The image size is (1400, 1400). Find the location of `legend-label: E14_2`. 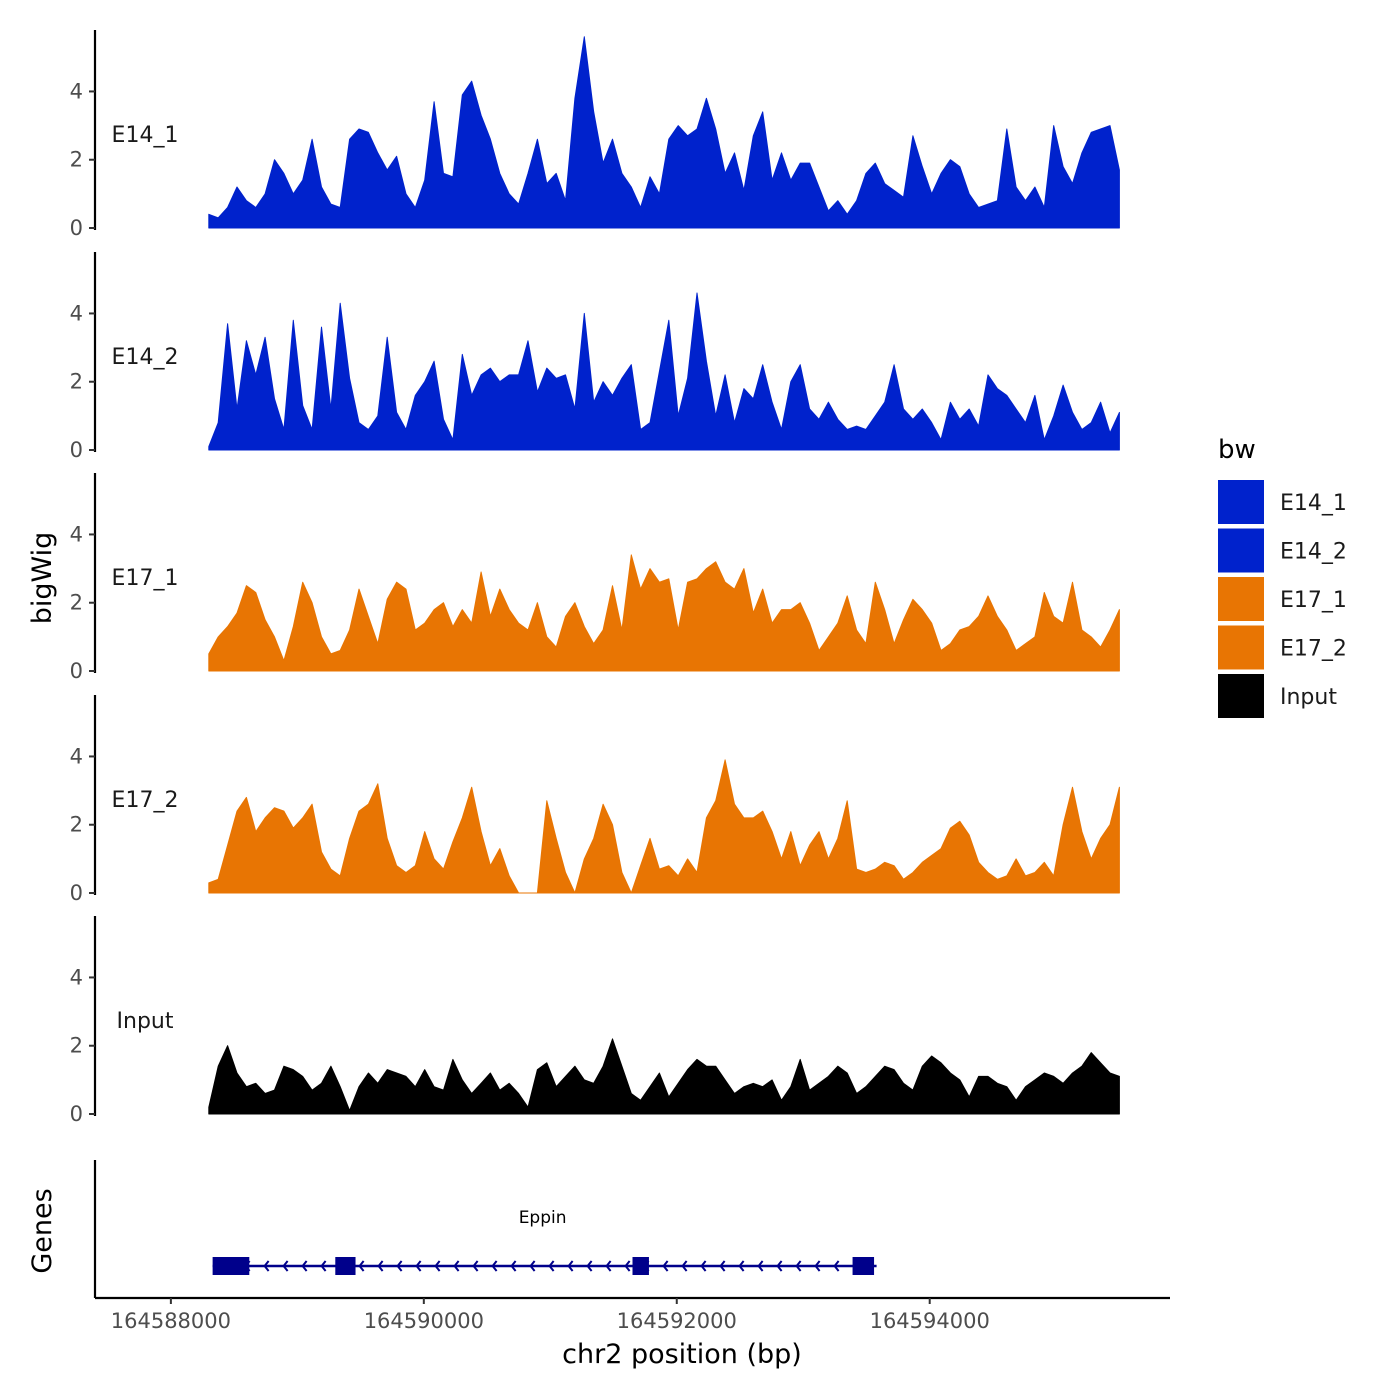

legend-label: E14_2 is located at coordinates (1313, 552).